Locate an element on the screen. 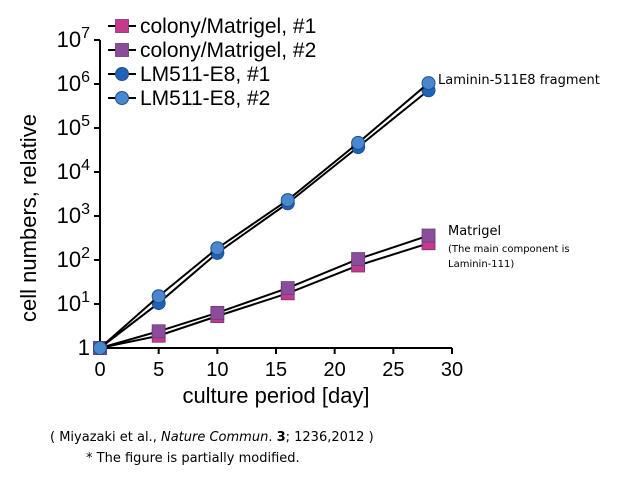  citation-prefix: ( Miyazaki et al., is located at coordinates (105, 437).